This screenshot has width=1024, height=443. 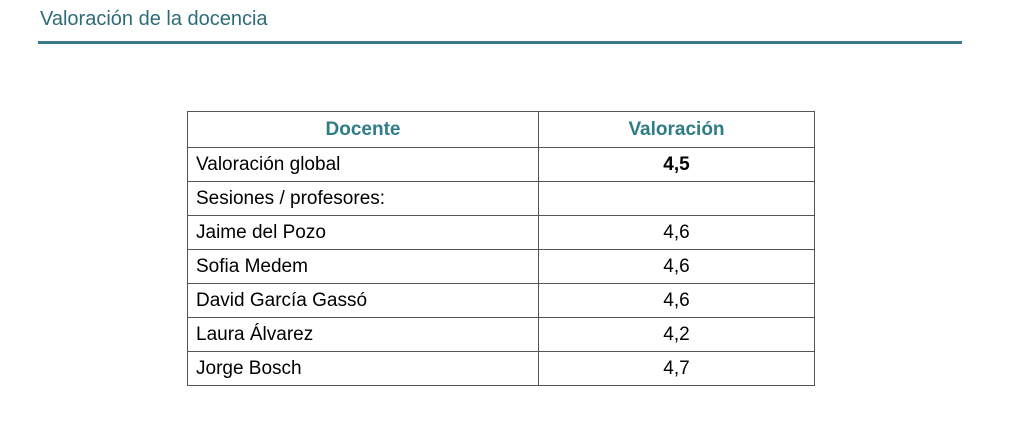 I want to click on table-row: Laura Álvarez 4,2, so click(x=501, y=334).